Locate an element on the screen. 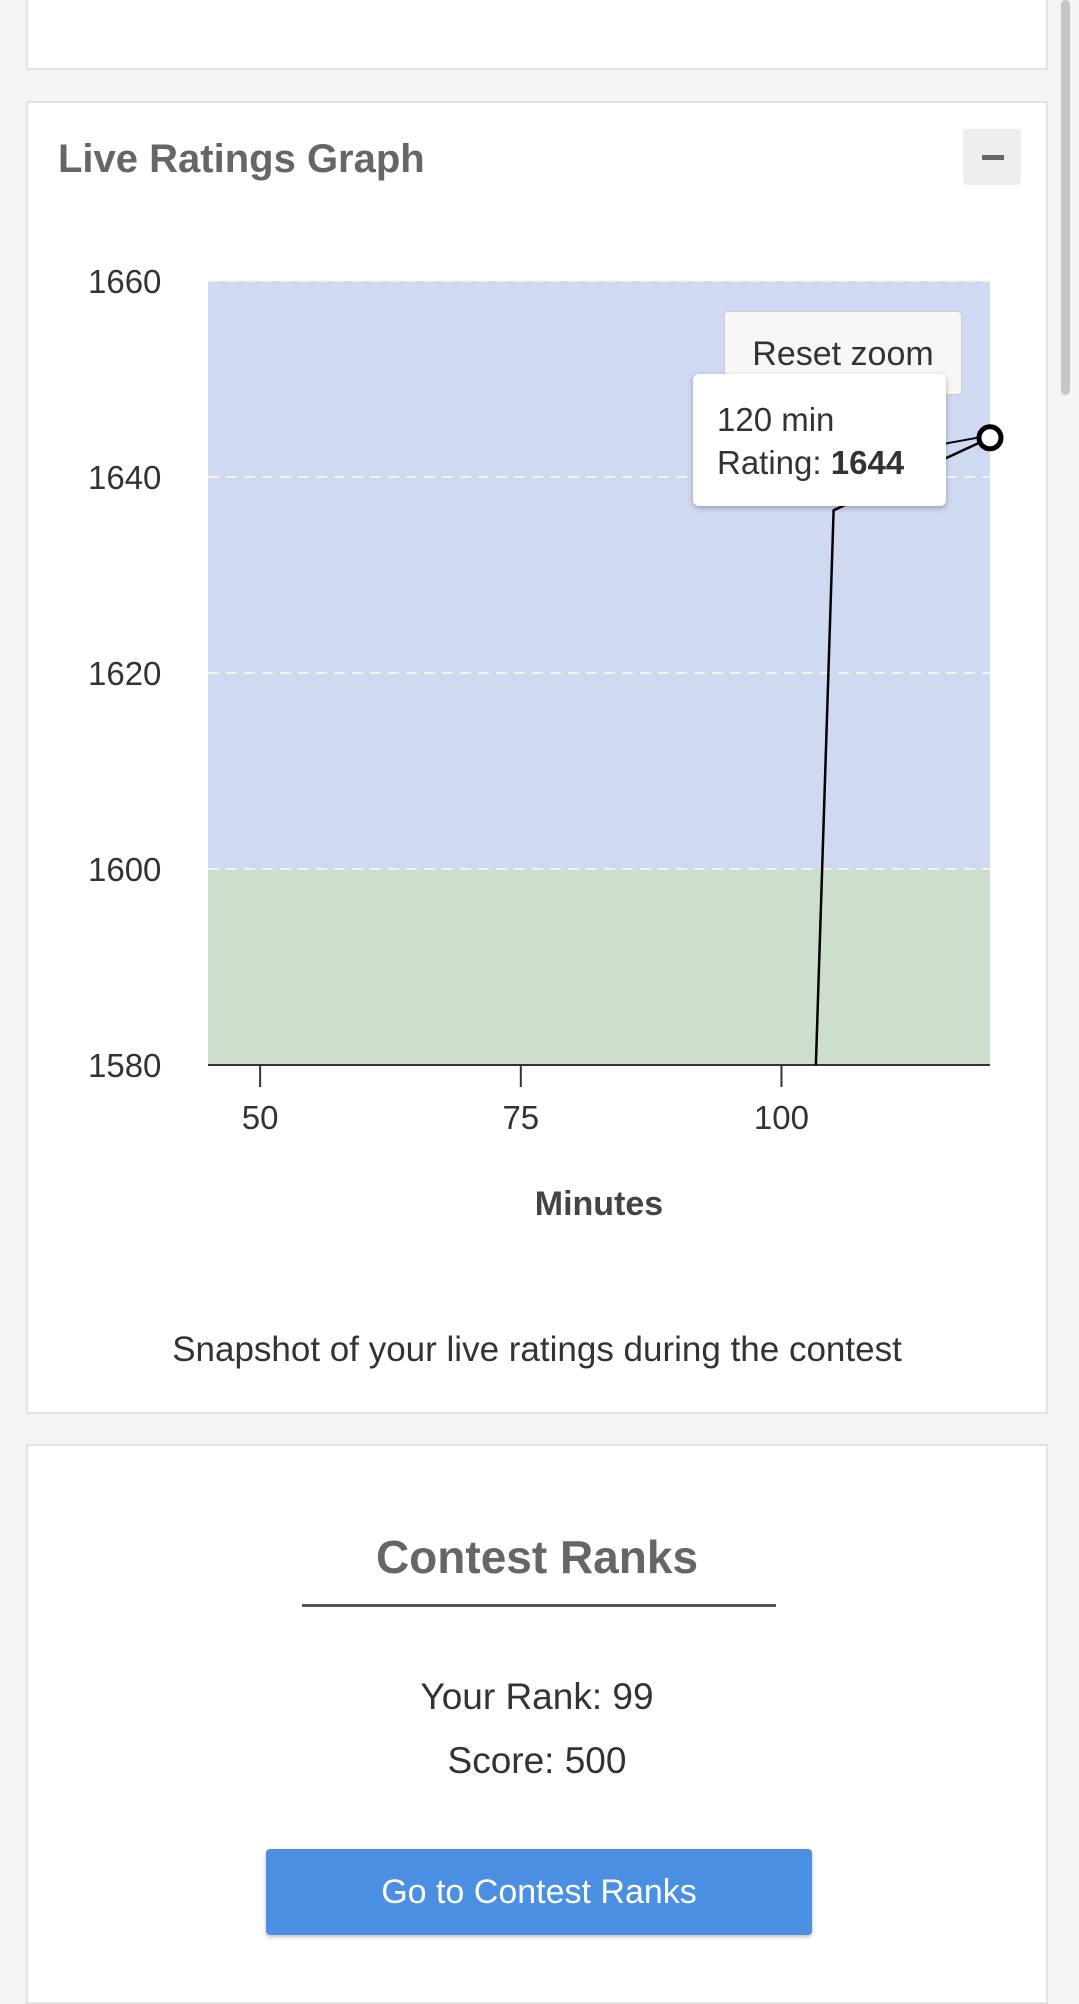 Image resolution: width=1079 pixels, height=2004 pixels. tooltip-x-value: 120 min is located at coordinates (776, 419).